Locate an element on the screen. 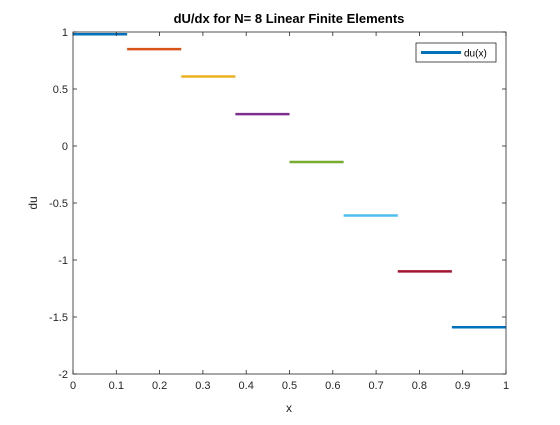  x-tick-label: 0.6 is located at coordinates (332, 386).